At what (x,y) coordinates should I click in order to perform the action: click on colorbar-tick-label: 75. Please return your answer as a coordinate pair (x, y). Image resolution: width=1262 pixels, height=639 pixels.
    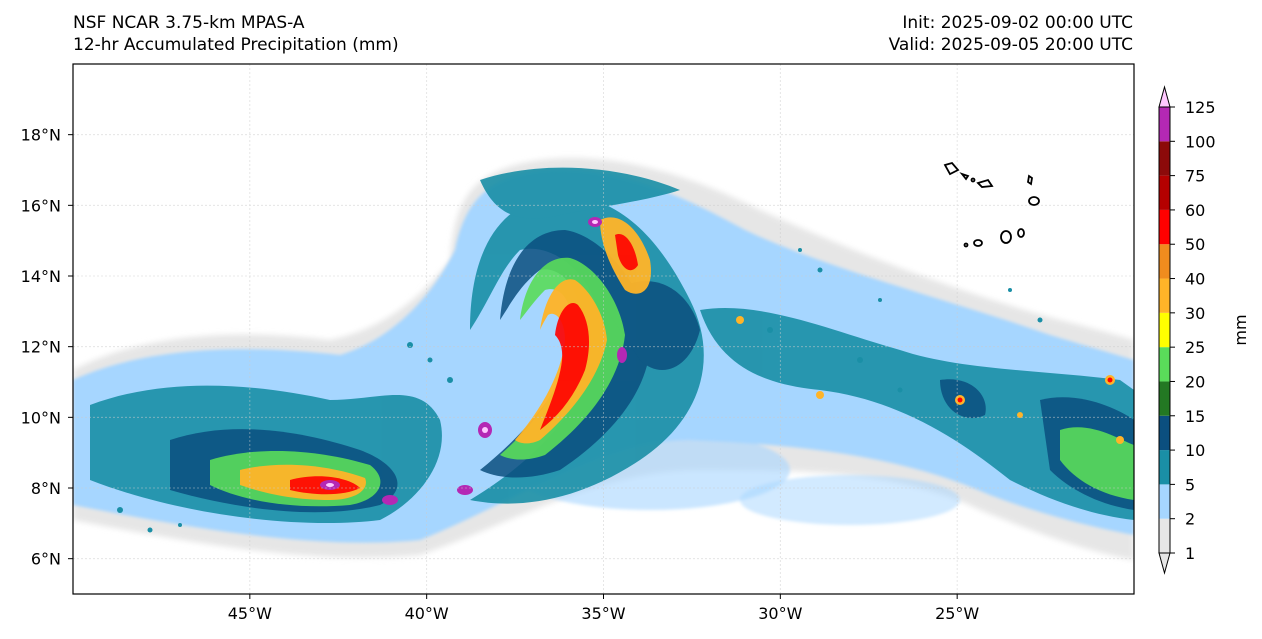
    Looking at the image, I should click on (1195, 176).